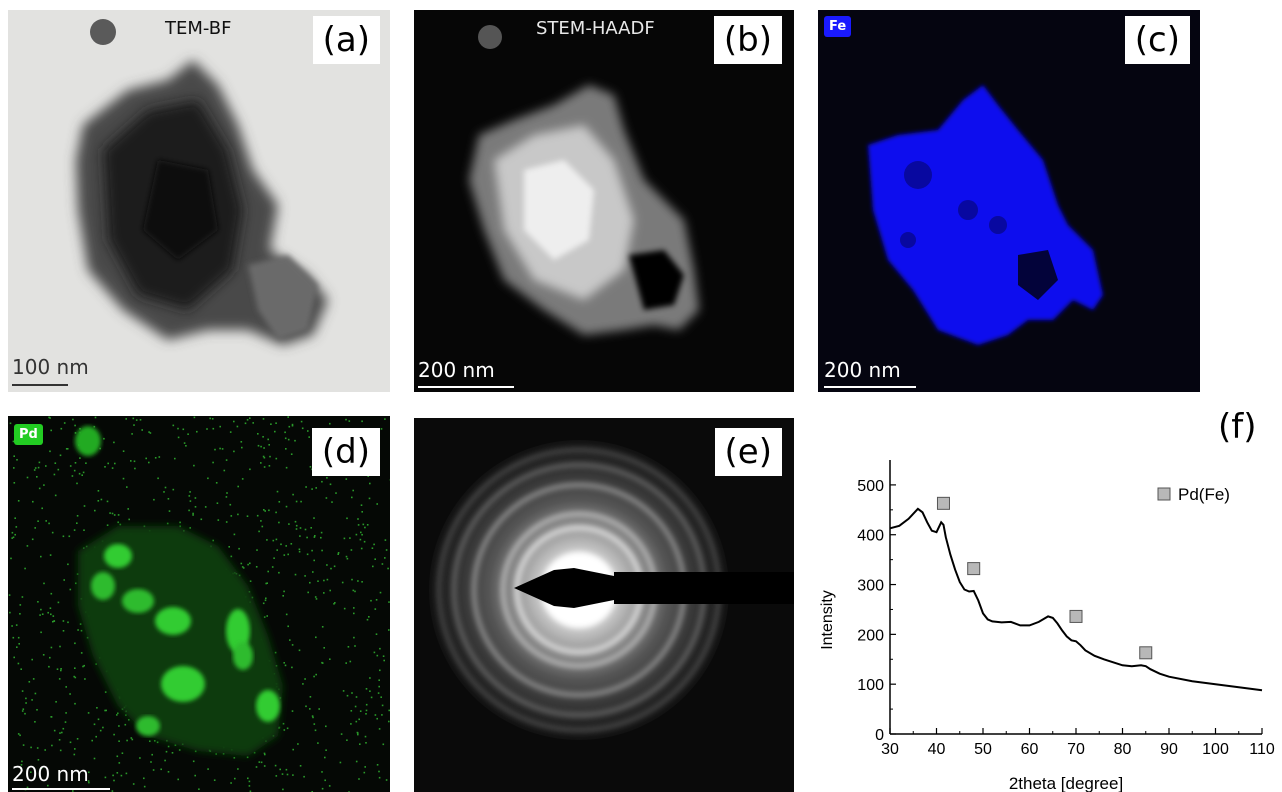 The image size is (1282, 792). Describe the element at coordinates (890, 749) in the screenshot. I see `x-tick-label: 30` at that location.